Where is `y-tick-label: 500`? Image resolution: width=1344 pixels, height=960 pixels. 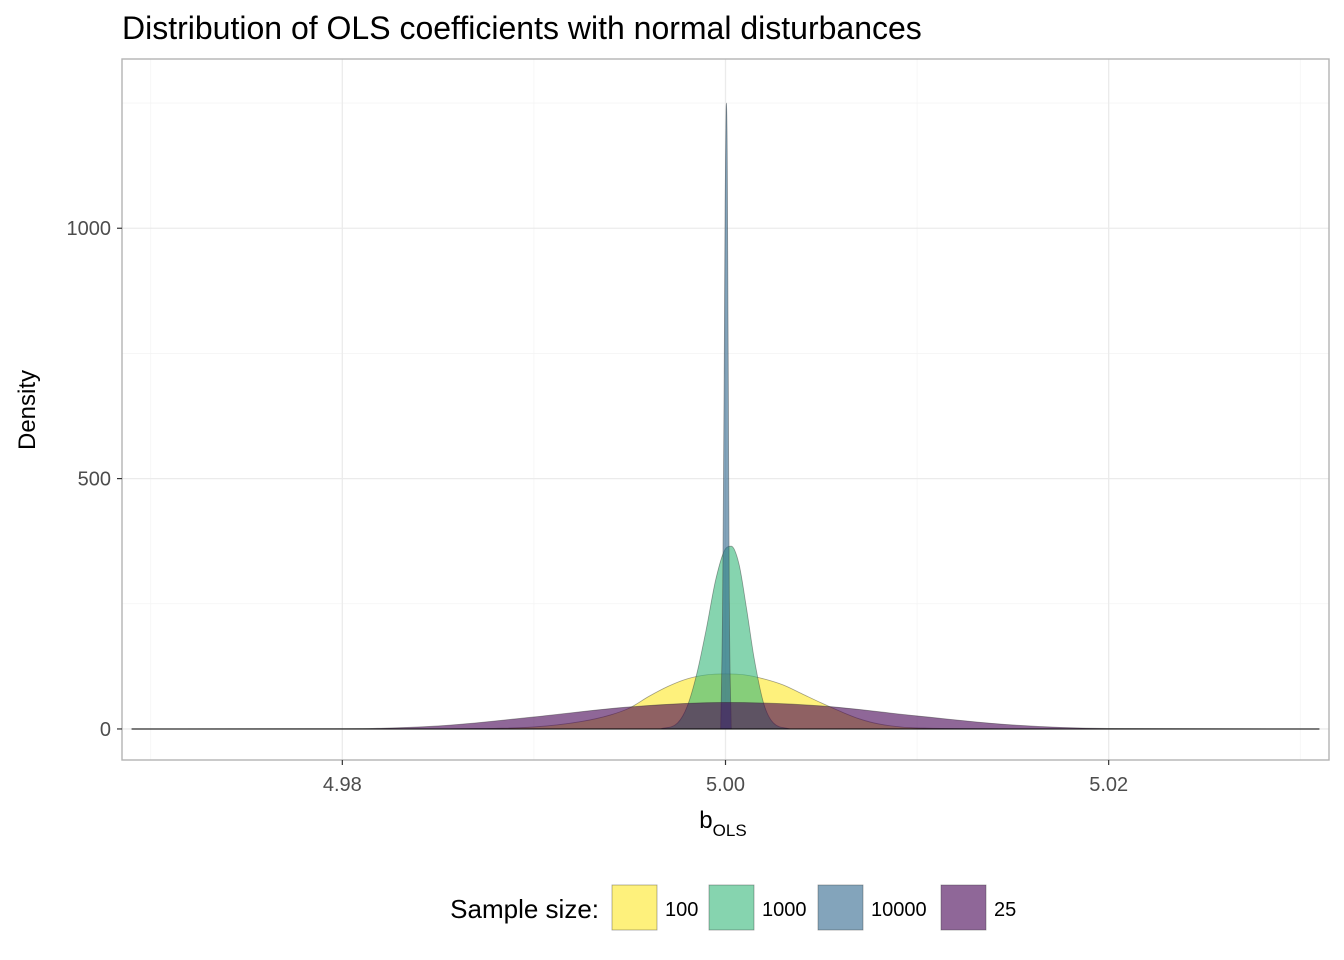 y-tick-label: 500 is located at coordinates (94, 480).